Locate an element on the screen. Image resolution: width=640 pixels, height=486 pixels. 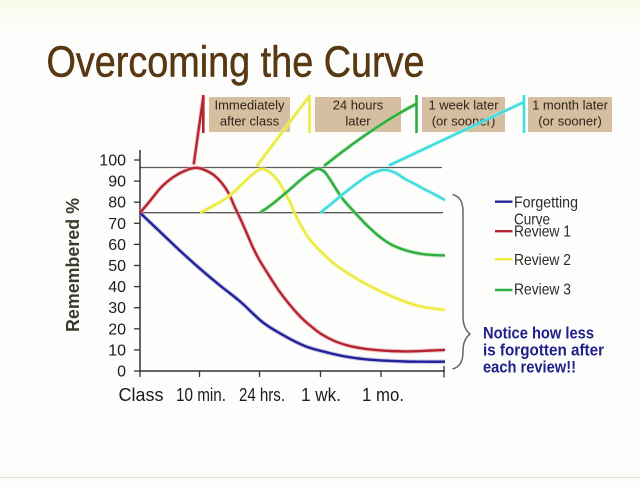
svg-text: Review 3 is located at coordinates (542, 290).